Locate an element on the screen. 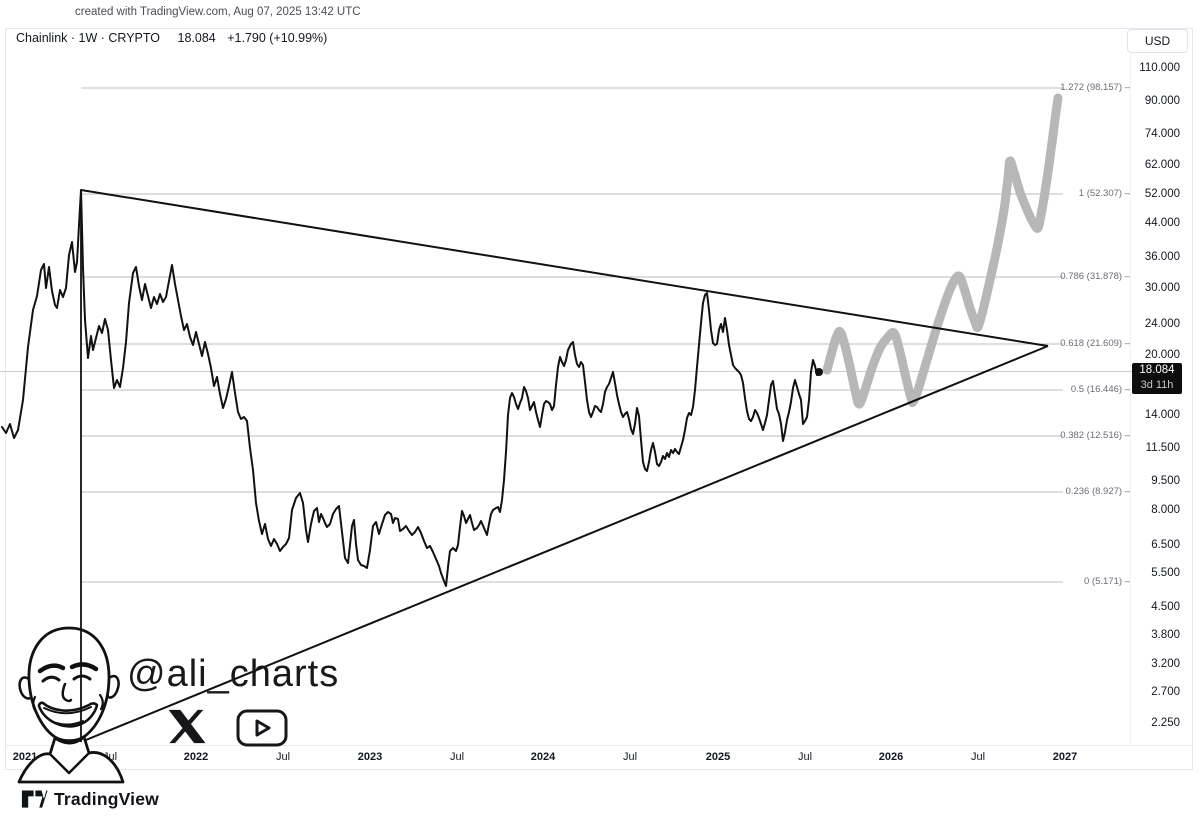  price-axis-label: 24.000 is located at coordinates (1162, 324).